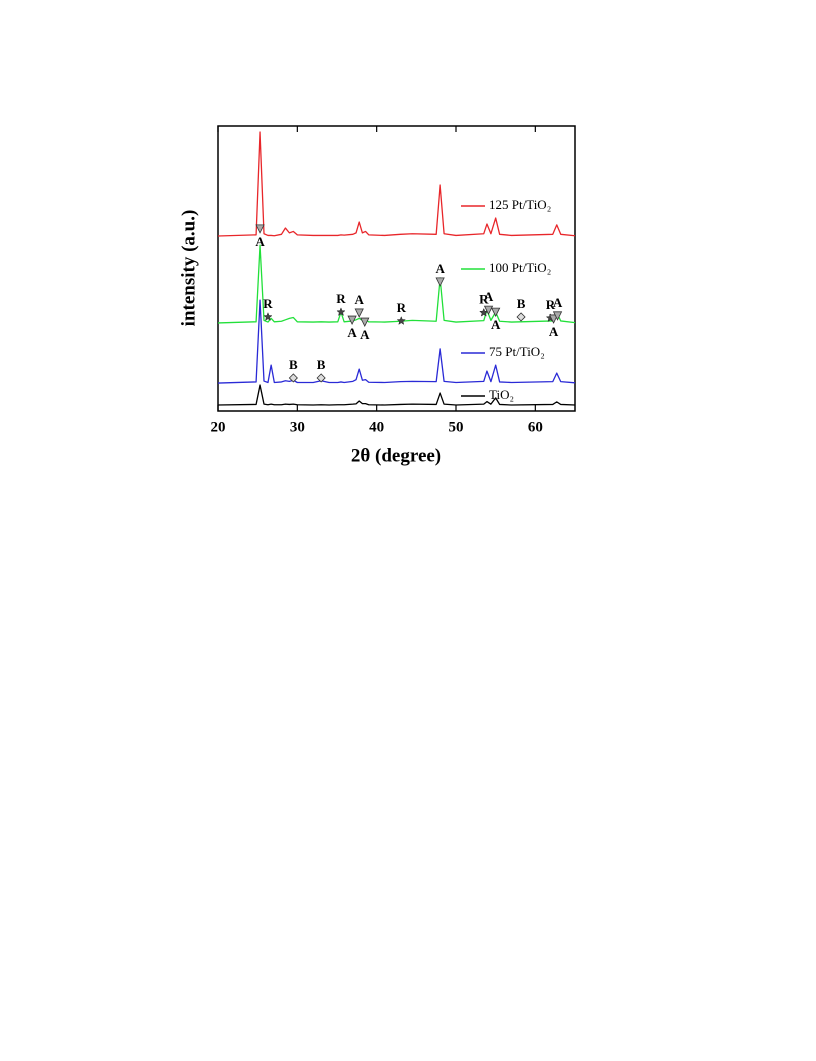 This screenshot has height=1061, width=816. I want to click on x-tick-label: 20, so click(218, 427).